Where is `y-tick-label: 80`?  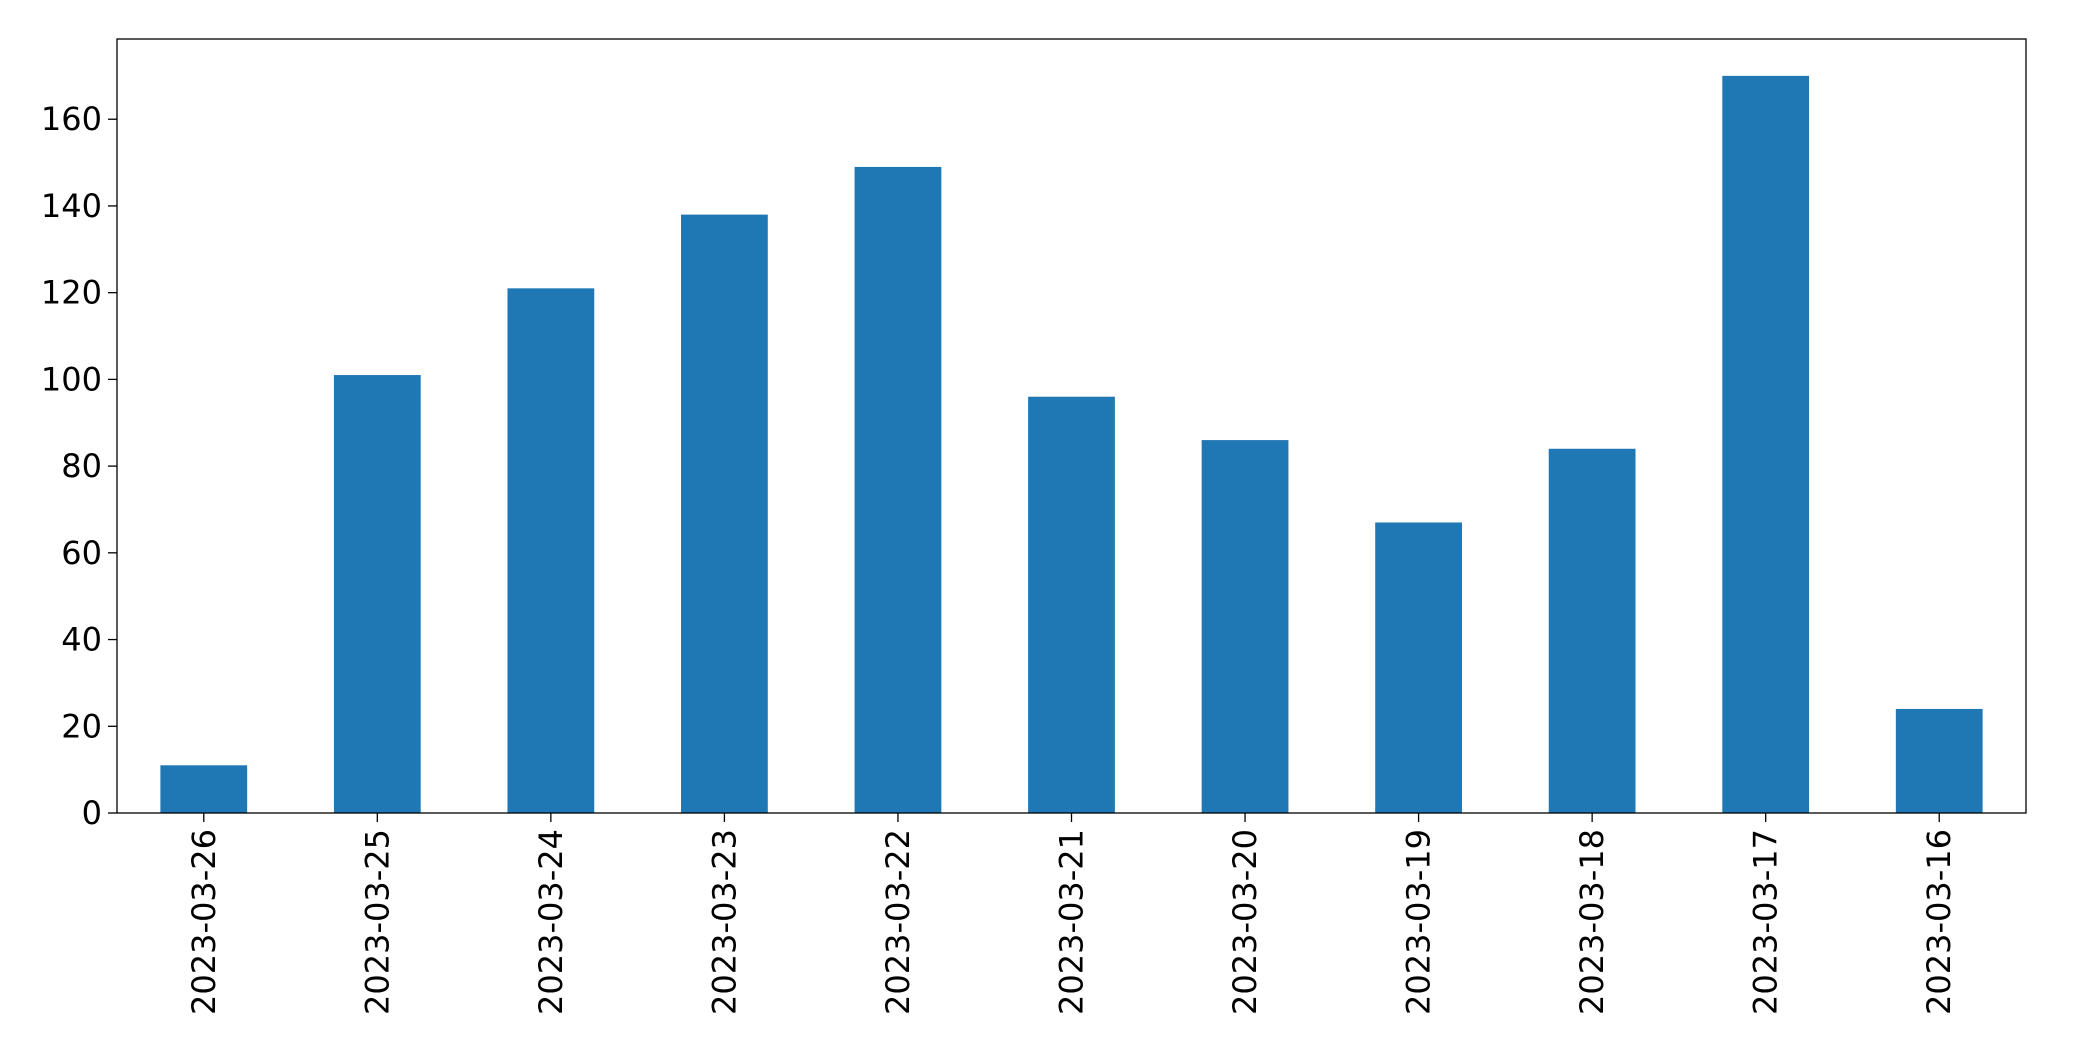
y-tick-label: 80 is located at coordinates (81, 466).